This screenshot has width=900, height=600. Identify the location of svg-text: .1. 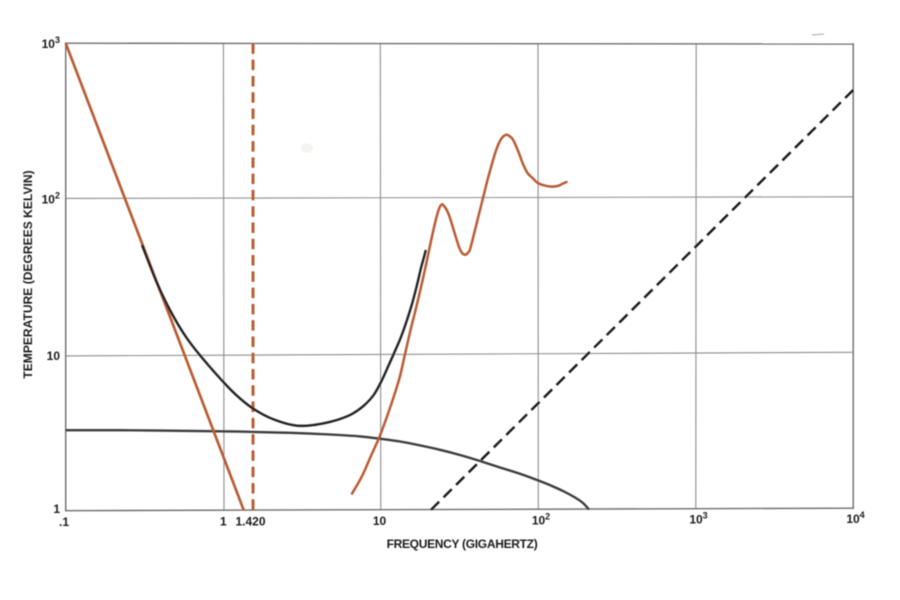
(64, 522).